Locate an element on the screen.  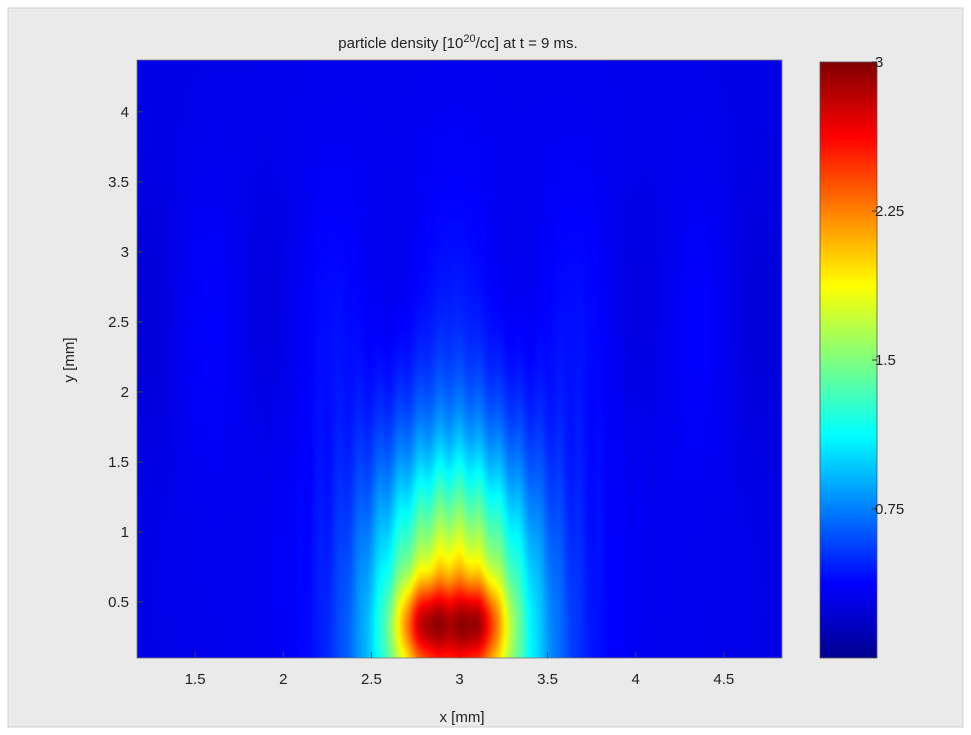
y-tick-label: 0.5 is located at coordinates (118, 602).